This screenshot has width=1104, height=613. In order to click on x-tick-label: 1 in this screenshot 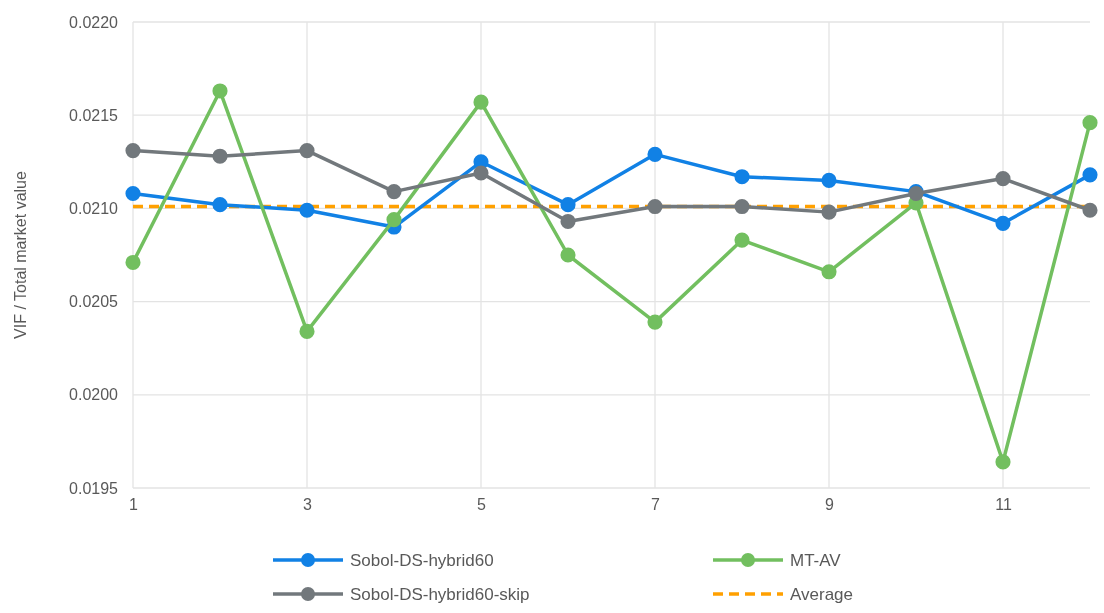, I will do `click(134, 505)`.